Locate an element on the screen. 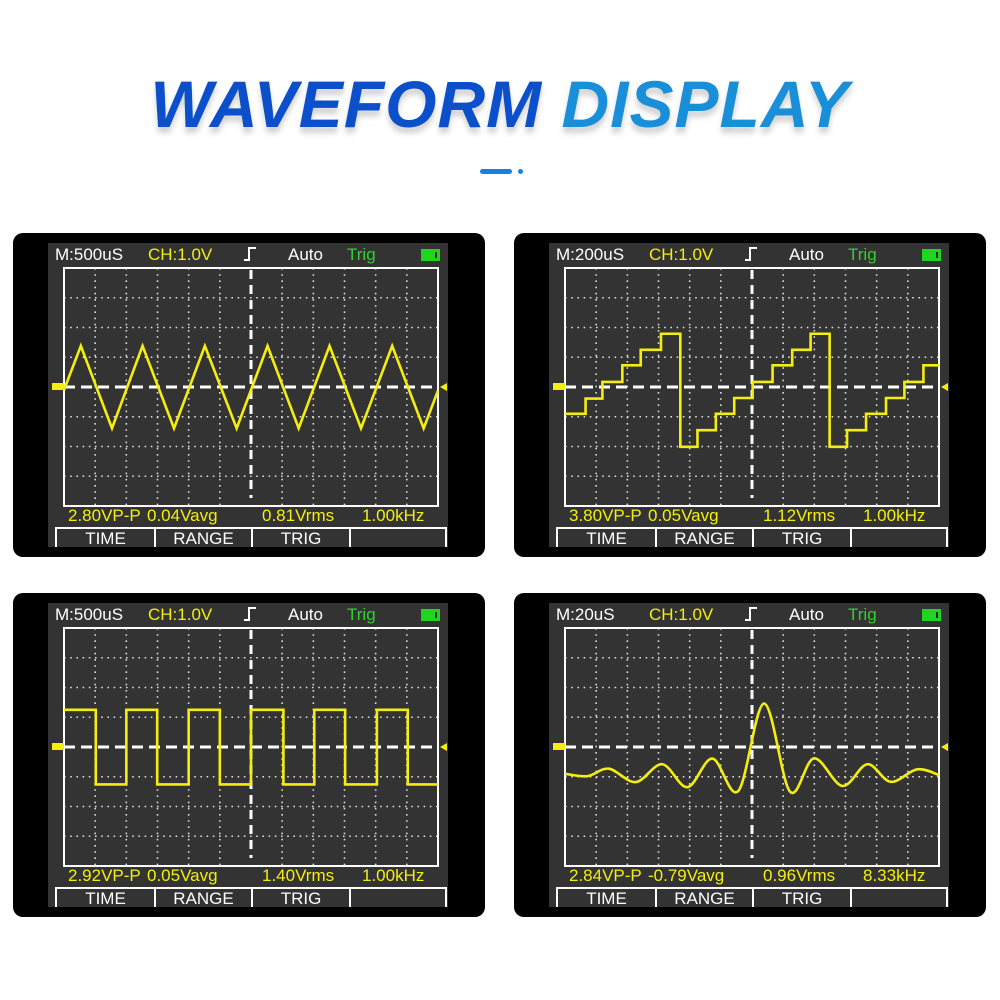 The height and width of the screenshot is (1000, 1000). vpp-readout: 2.80VP-P is located at coordinates (104, 515).